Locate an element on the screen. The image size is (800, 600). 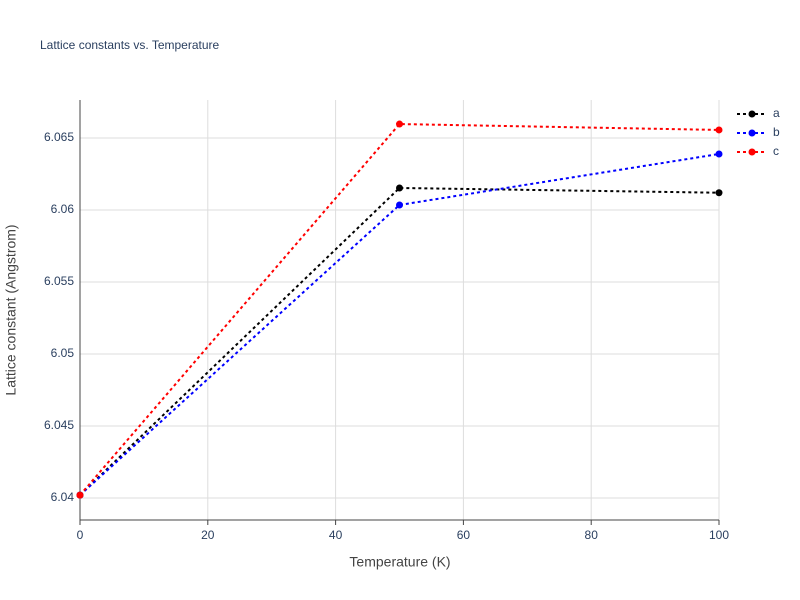
chart-title: Lattice constants vs. Temperature is located at coordinates (130, 45).